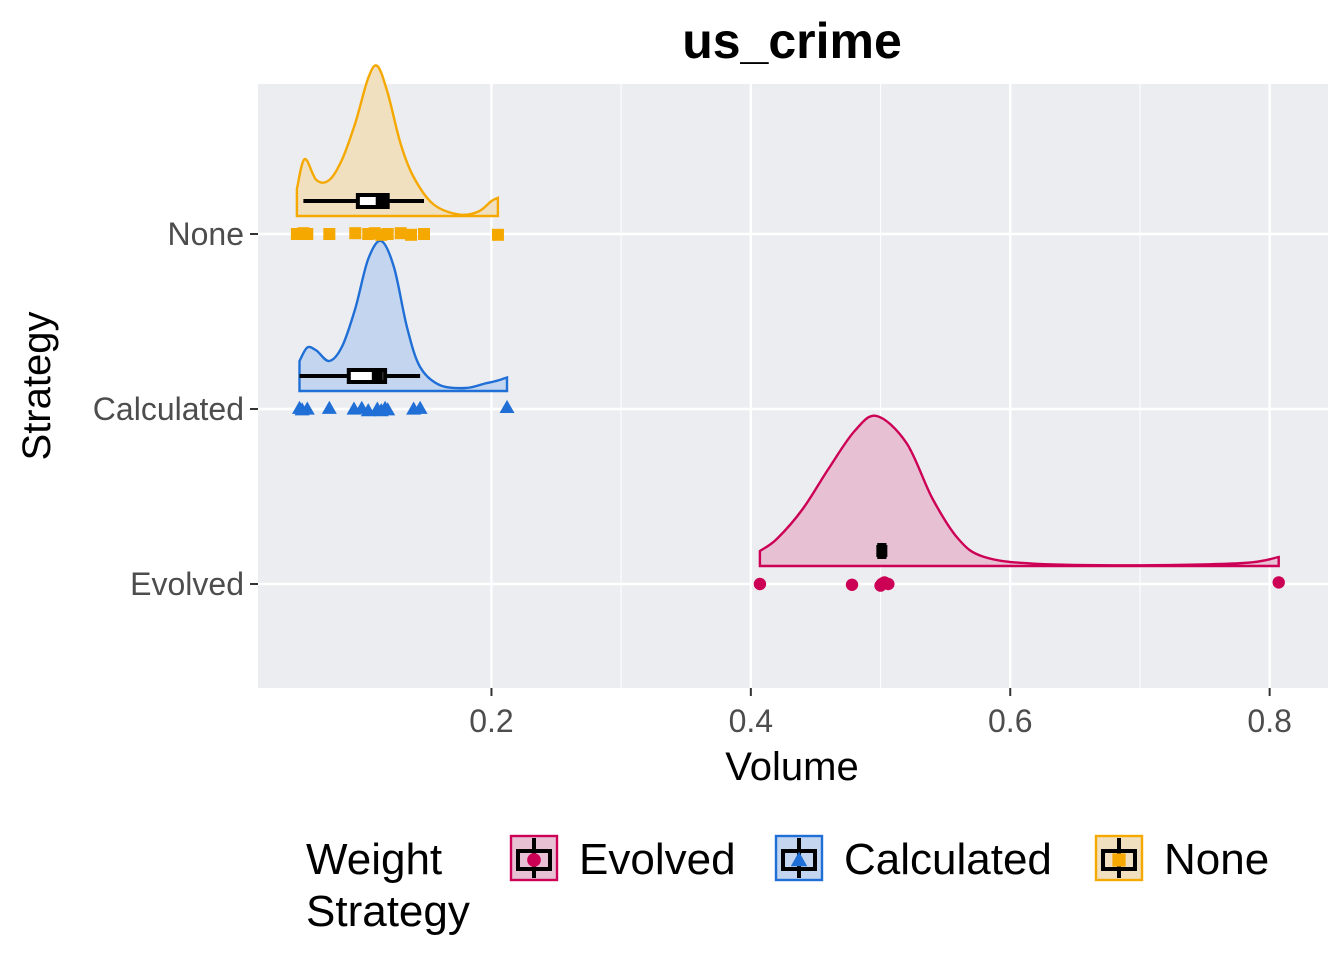  I want to click on legend-entry-evolved: Evolved, so click(622, 859).